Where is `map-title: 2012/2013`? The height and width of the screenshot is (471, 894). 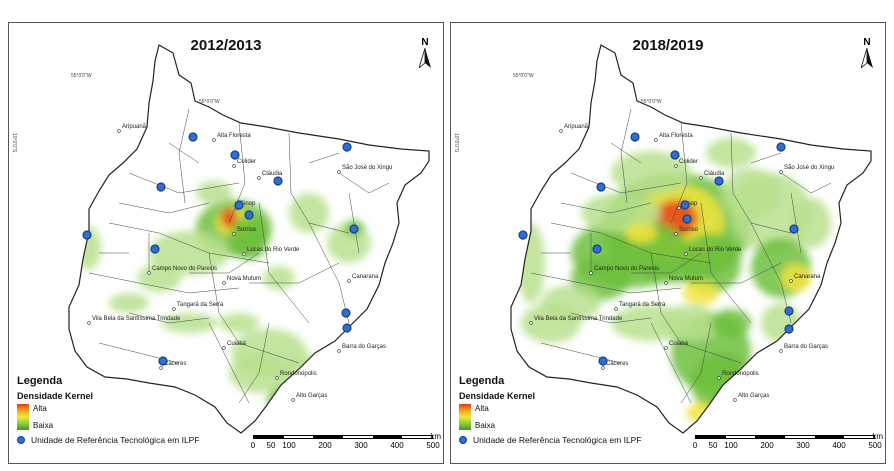 map-title: 2012/2013 is located at coordinates (226, 45).